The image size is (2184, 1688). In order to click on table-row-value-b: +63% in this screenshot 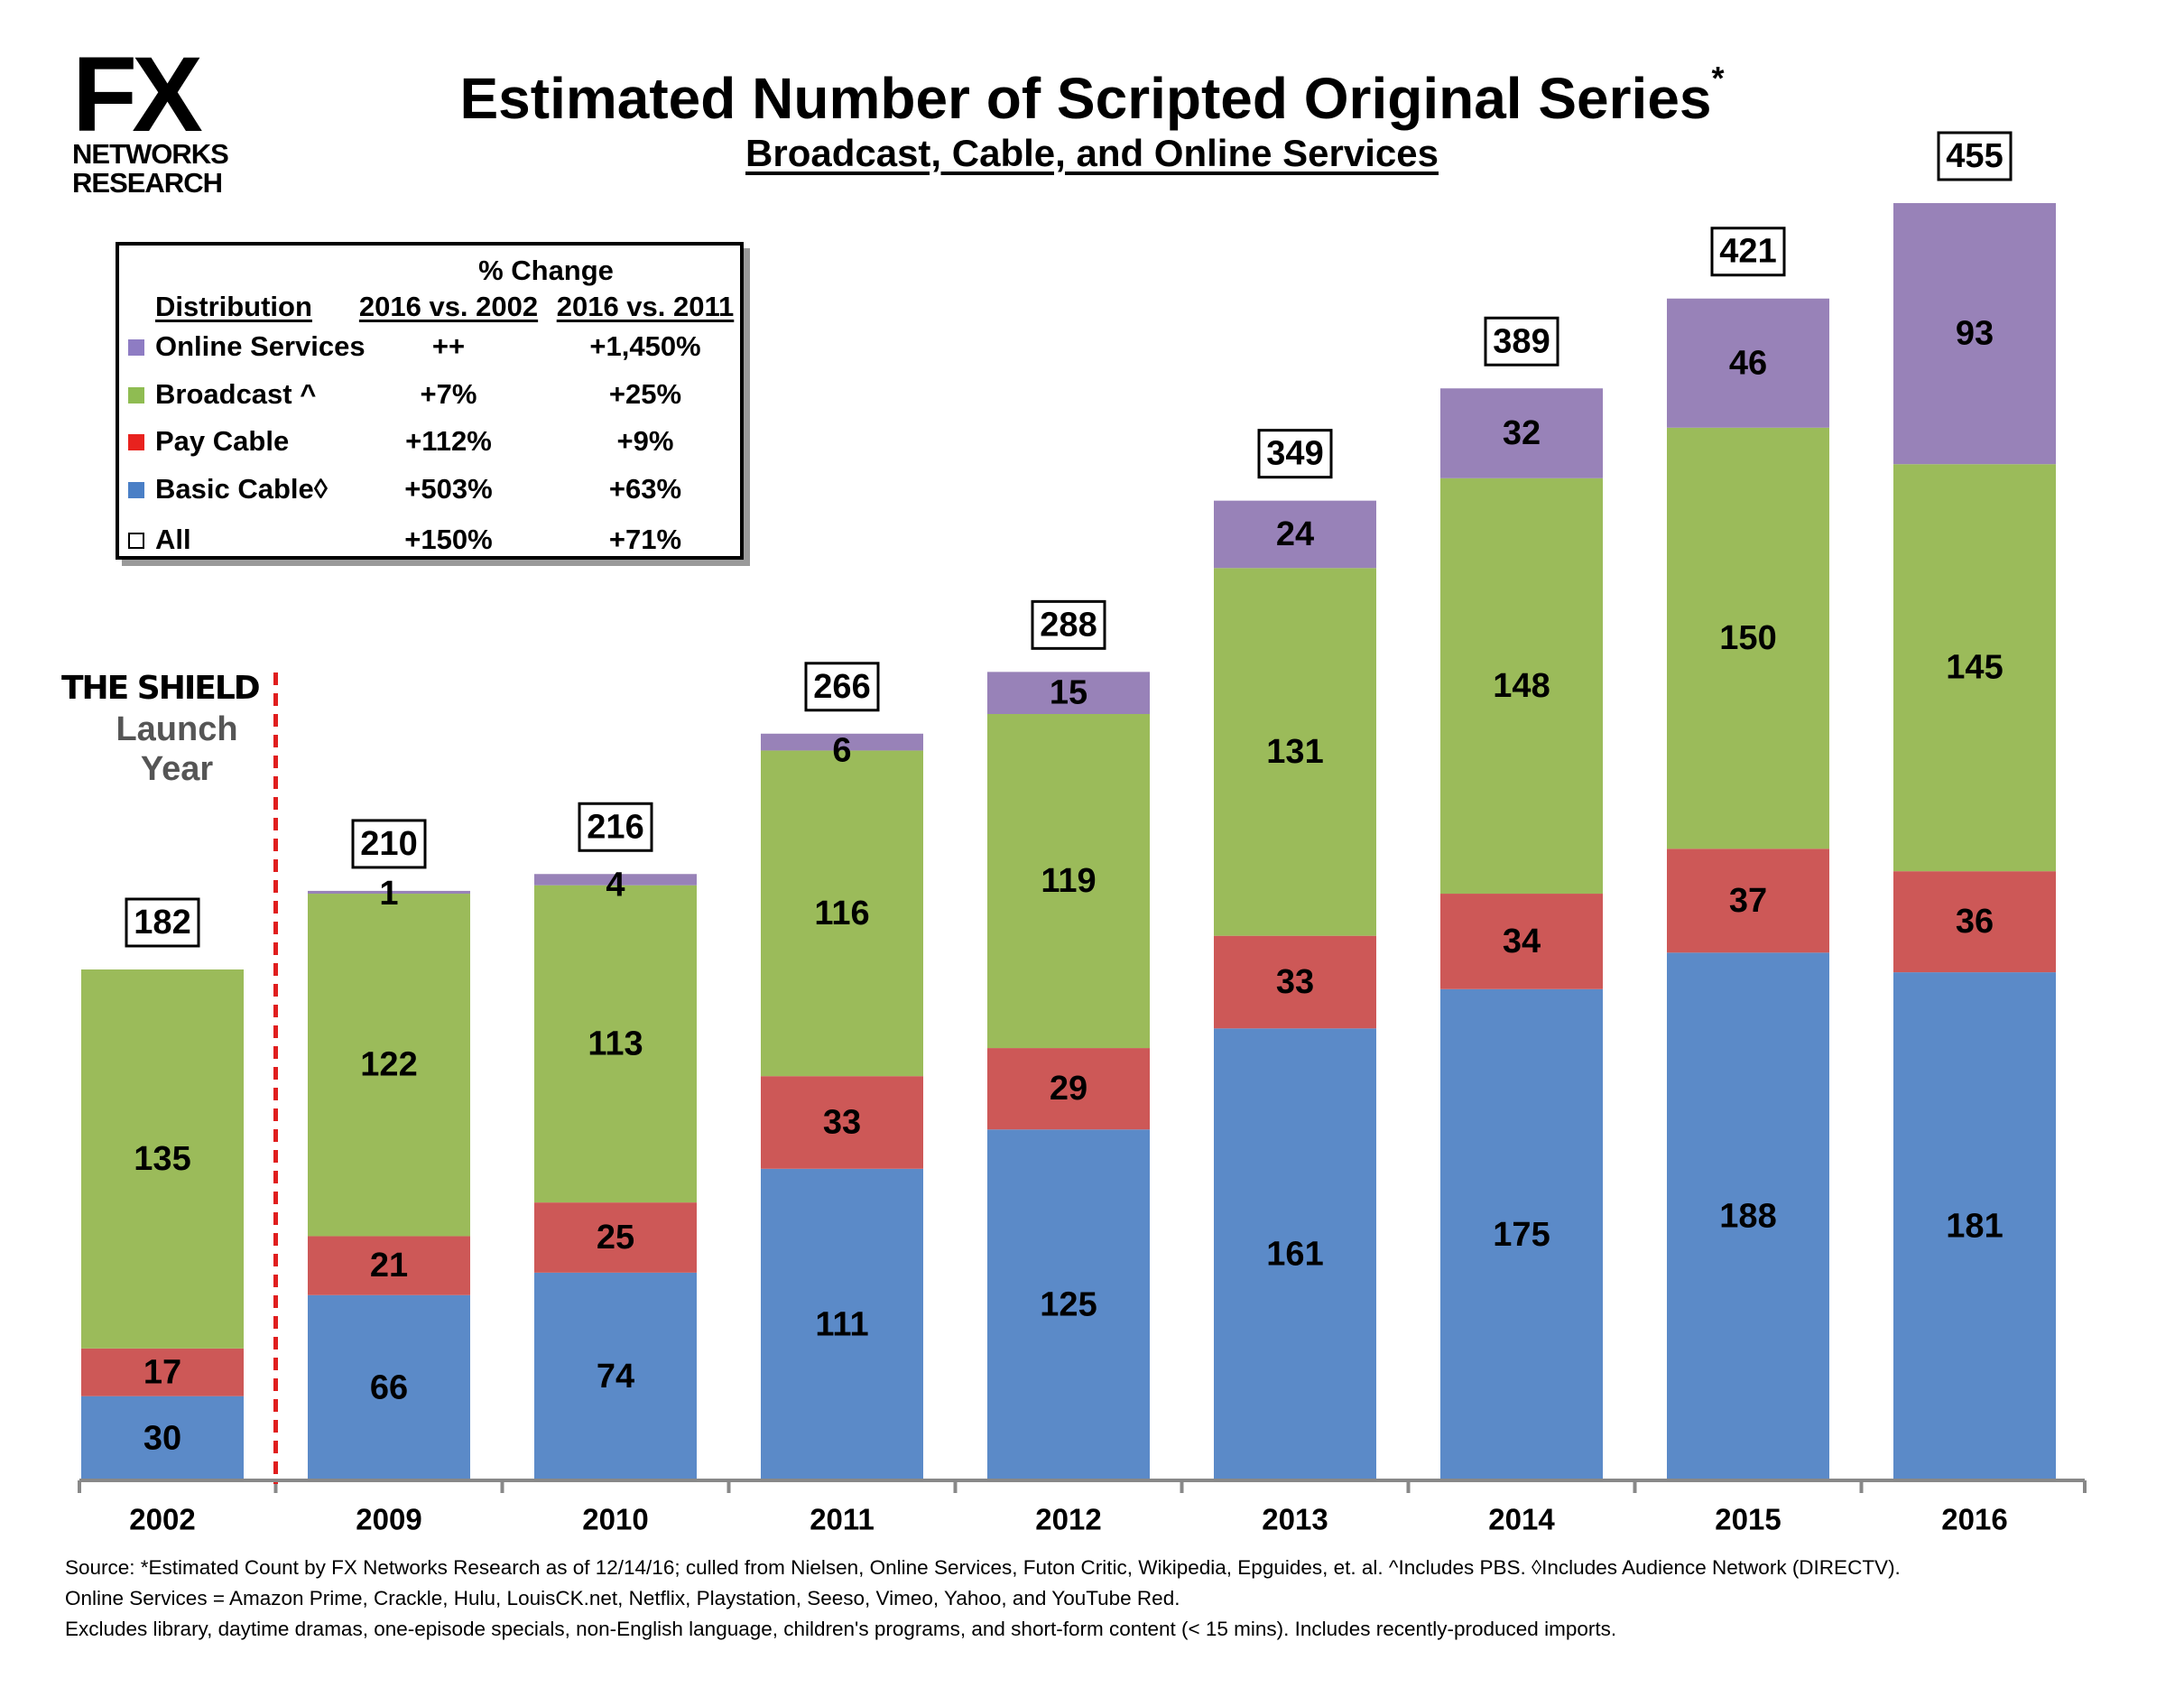, I will do `click(645, 489)`.